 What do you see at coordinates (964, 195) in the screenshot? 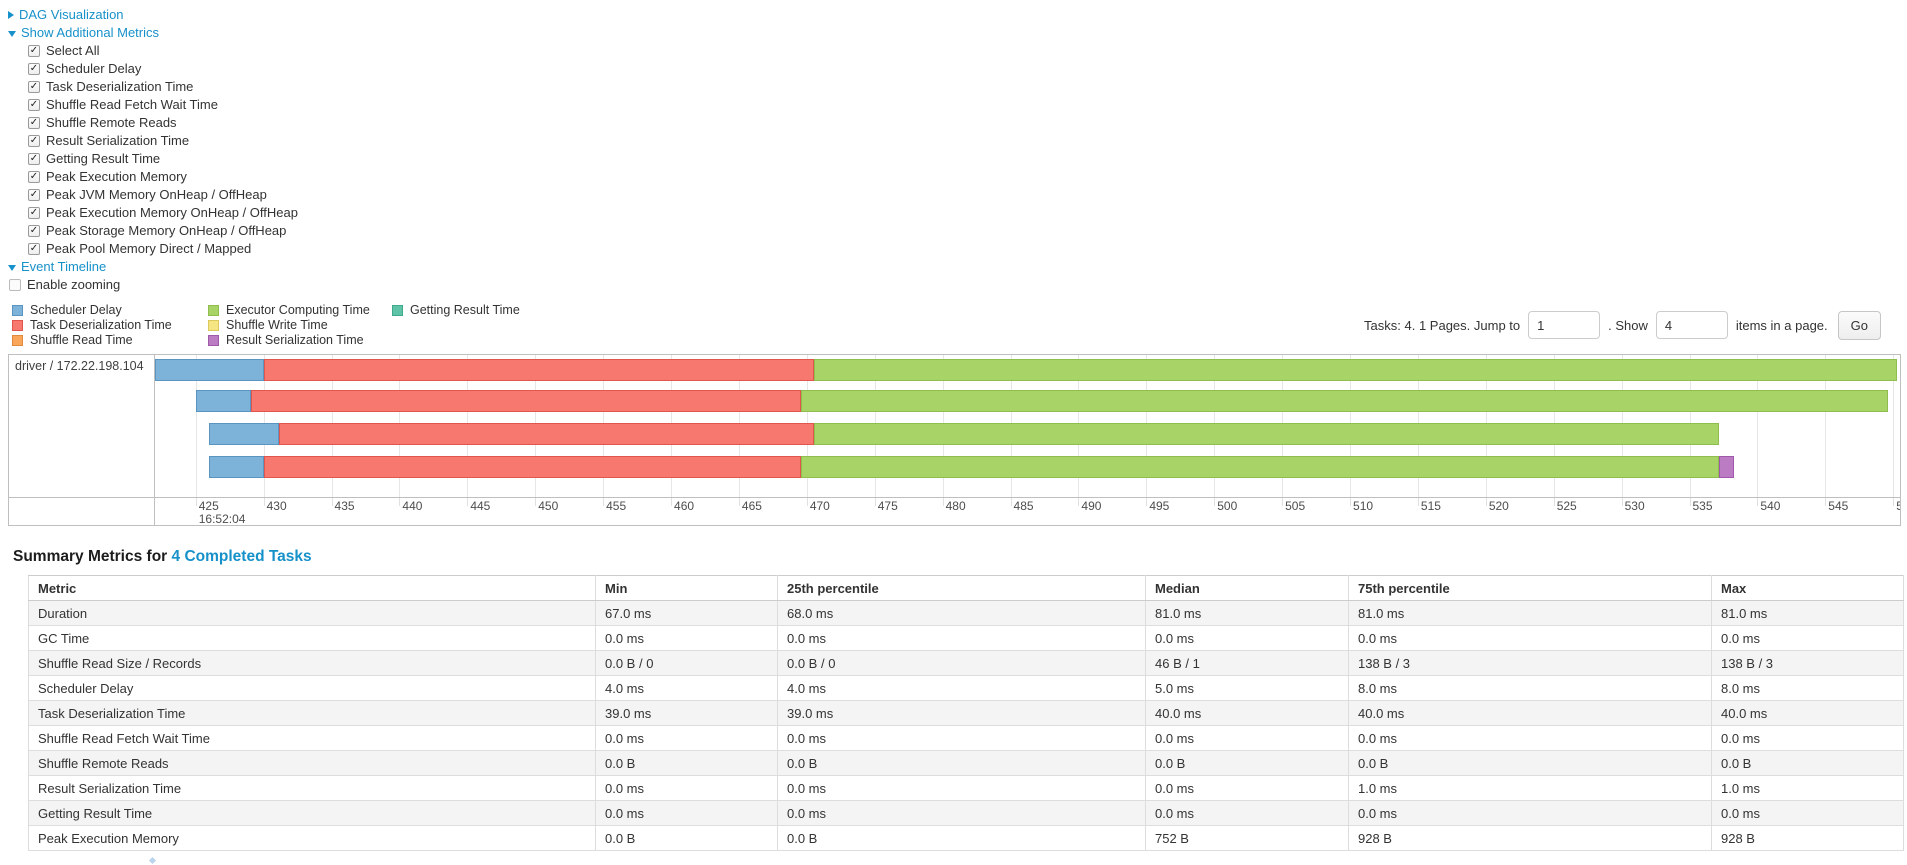
I see `metric-checkbox-row: ✓ Peak JVM Memory OnHeap / OffHeap` at bounding box center [964, 195].